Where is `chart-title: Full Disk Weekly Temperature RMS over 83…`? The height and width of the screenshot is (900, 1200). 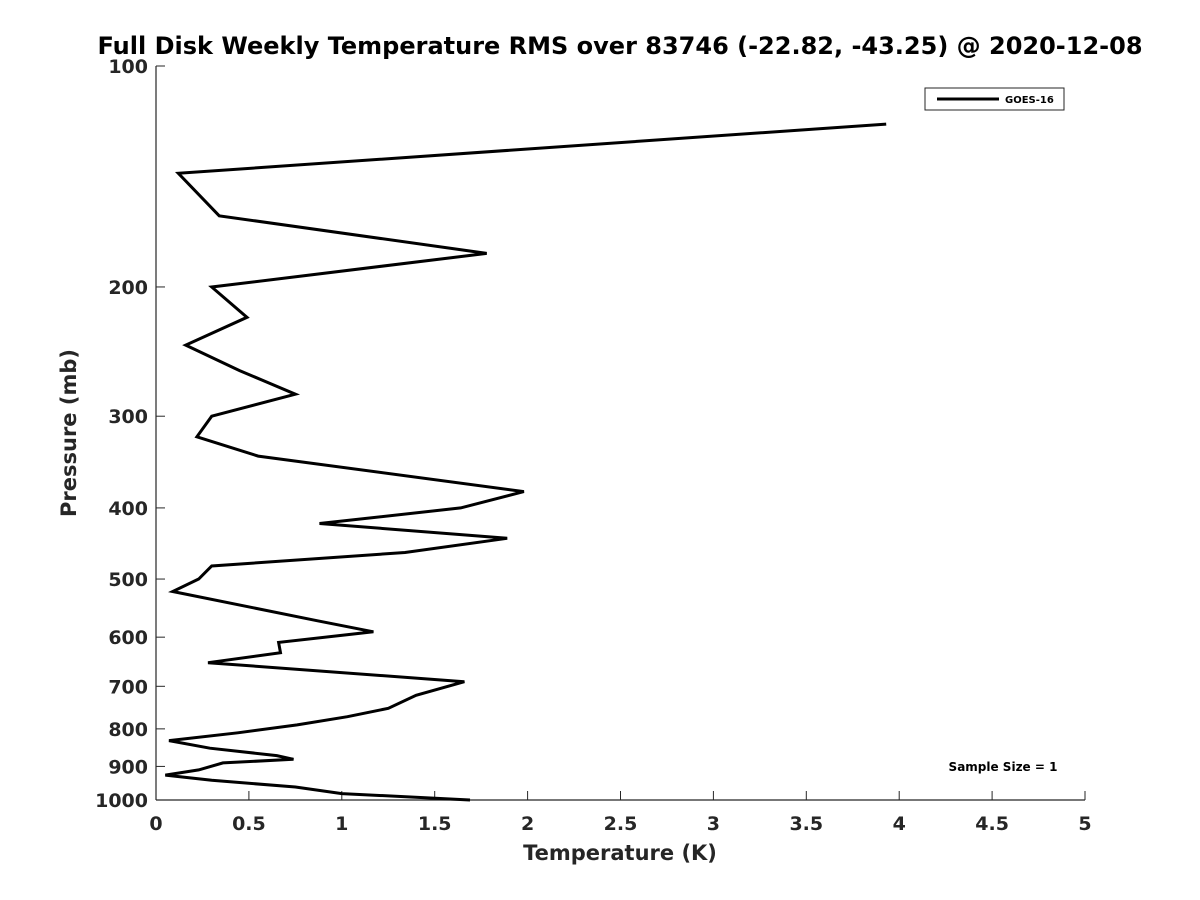
chart-title: Full Disk Weekly Temperature RMS over 83… is located at coordinates (619, 46).